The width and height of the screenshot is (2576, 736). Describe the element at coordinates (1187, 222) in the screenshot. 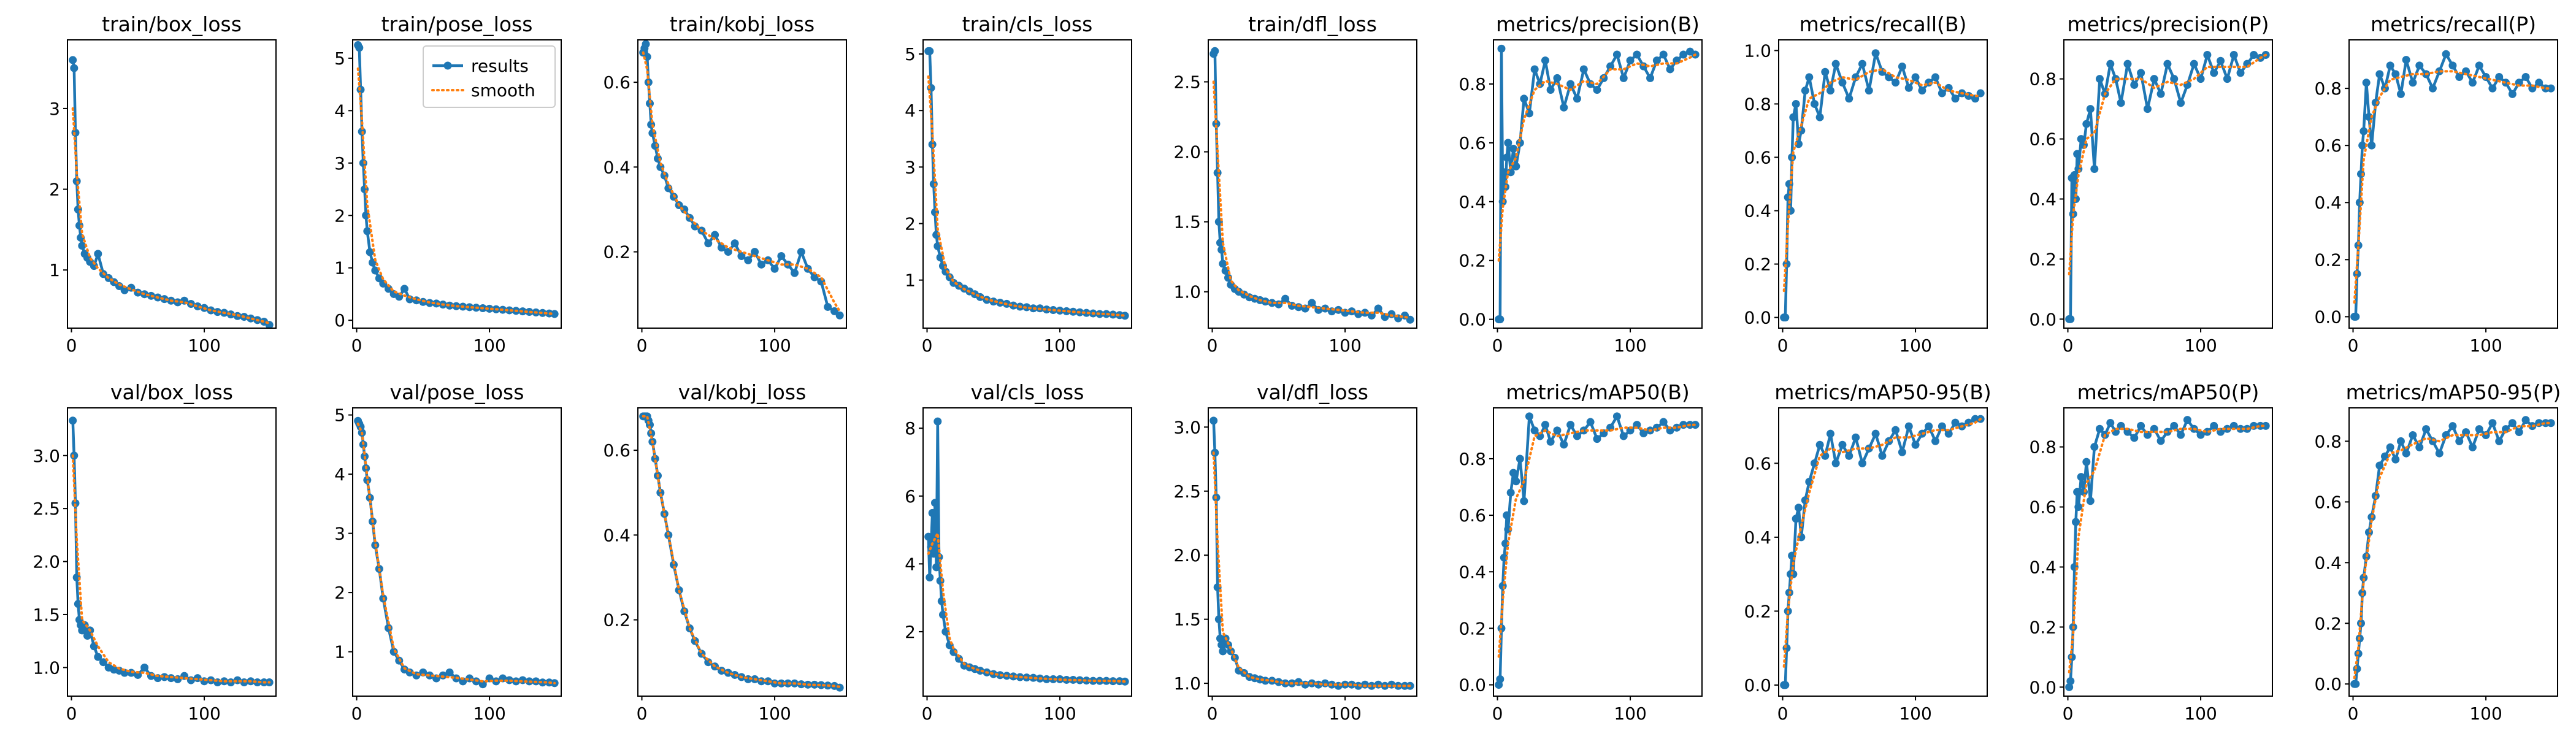

I see `y-tick-label: 1.5` at that location.